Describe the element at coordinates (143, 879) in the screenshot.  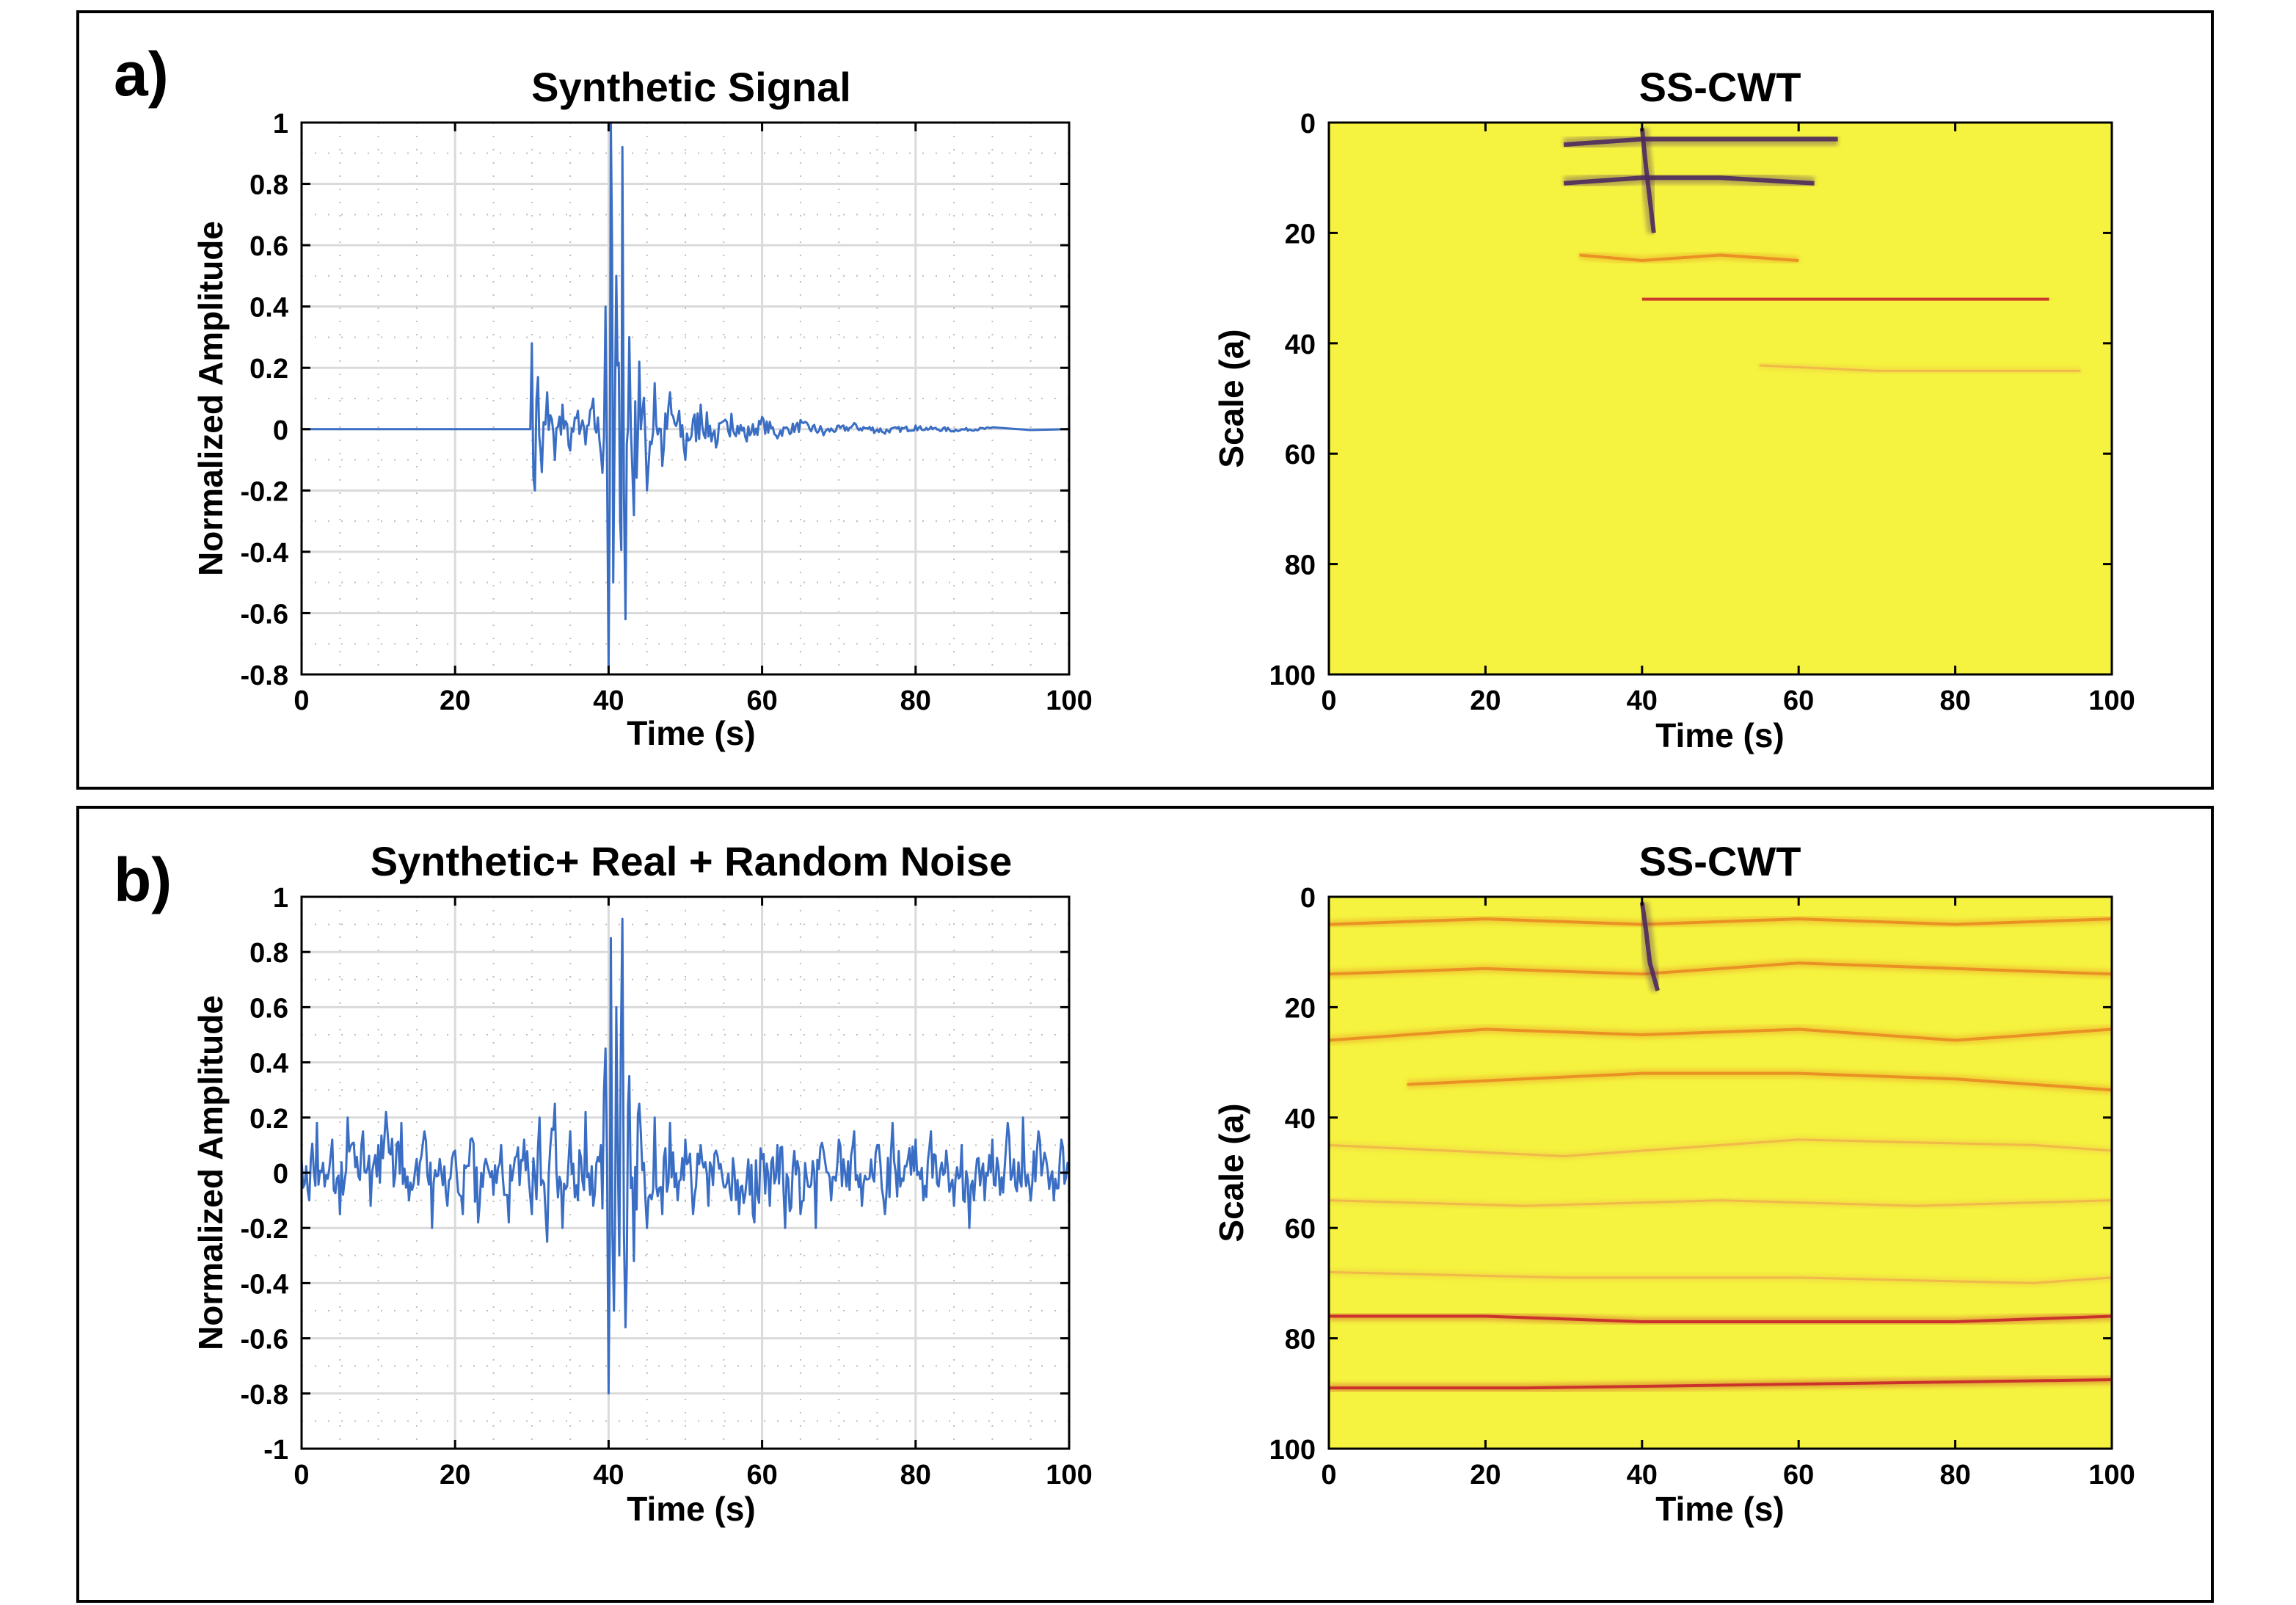
I see `panel-b-label: b)` at that location.